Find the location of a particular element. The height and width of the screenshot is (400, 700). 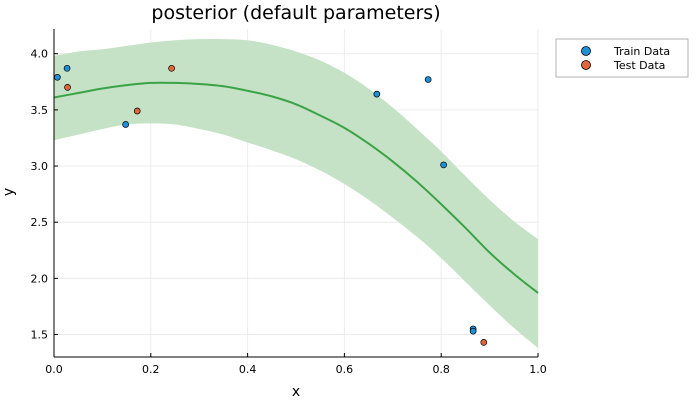

x-tick-label-1: 0.2 is located at coordinates (151, 369).